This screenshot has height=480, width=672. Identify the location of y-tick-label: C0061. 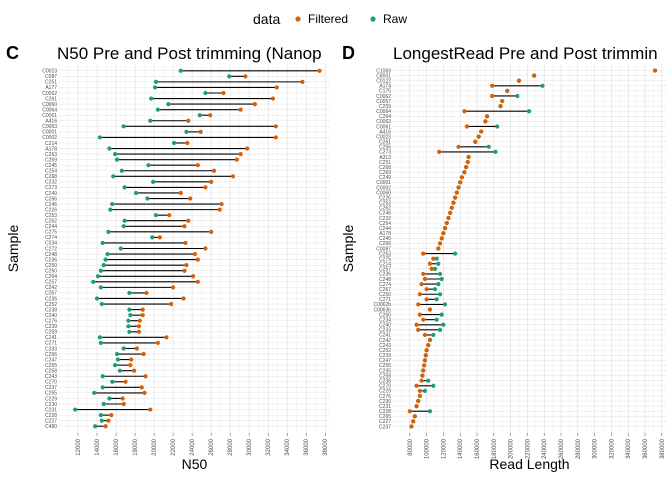
(49, 116).